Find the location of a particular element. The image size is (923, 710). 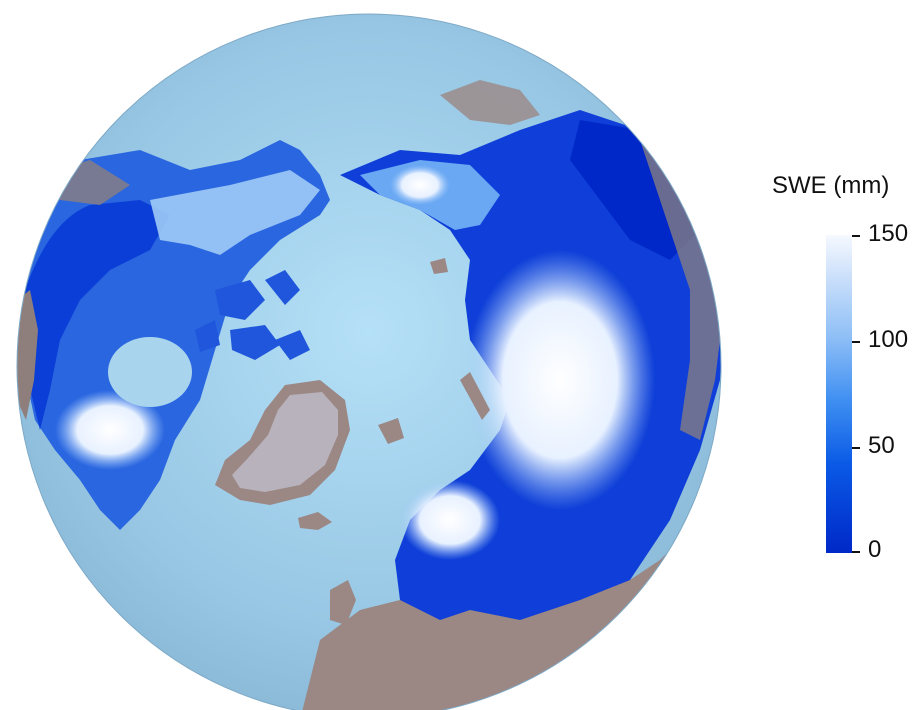

colorbar-tick-label: 0 is located at coordinates (875, 549).